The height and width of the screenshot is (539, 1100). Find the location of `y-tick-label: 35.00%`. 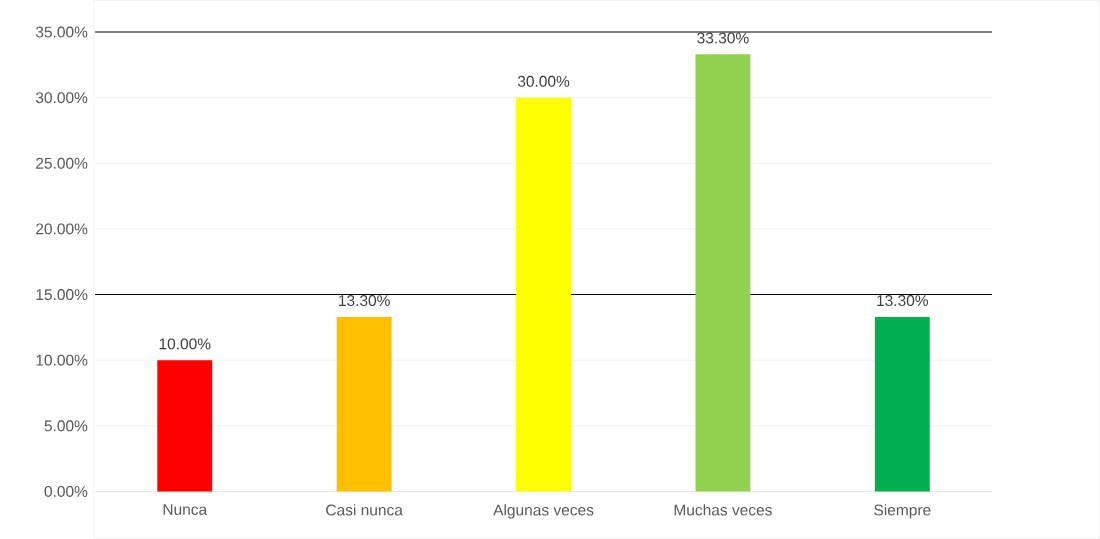

y-tick-label: 35.00% is located at coordinates (61, 32).